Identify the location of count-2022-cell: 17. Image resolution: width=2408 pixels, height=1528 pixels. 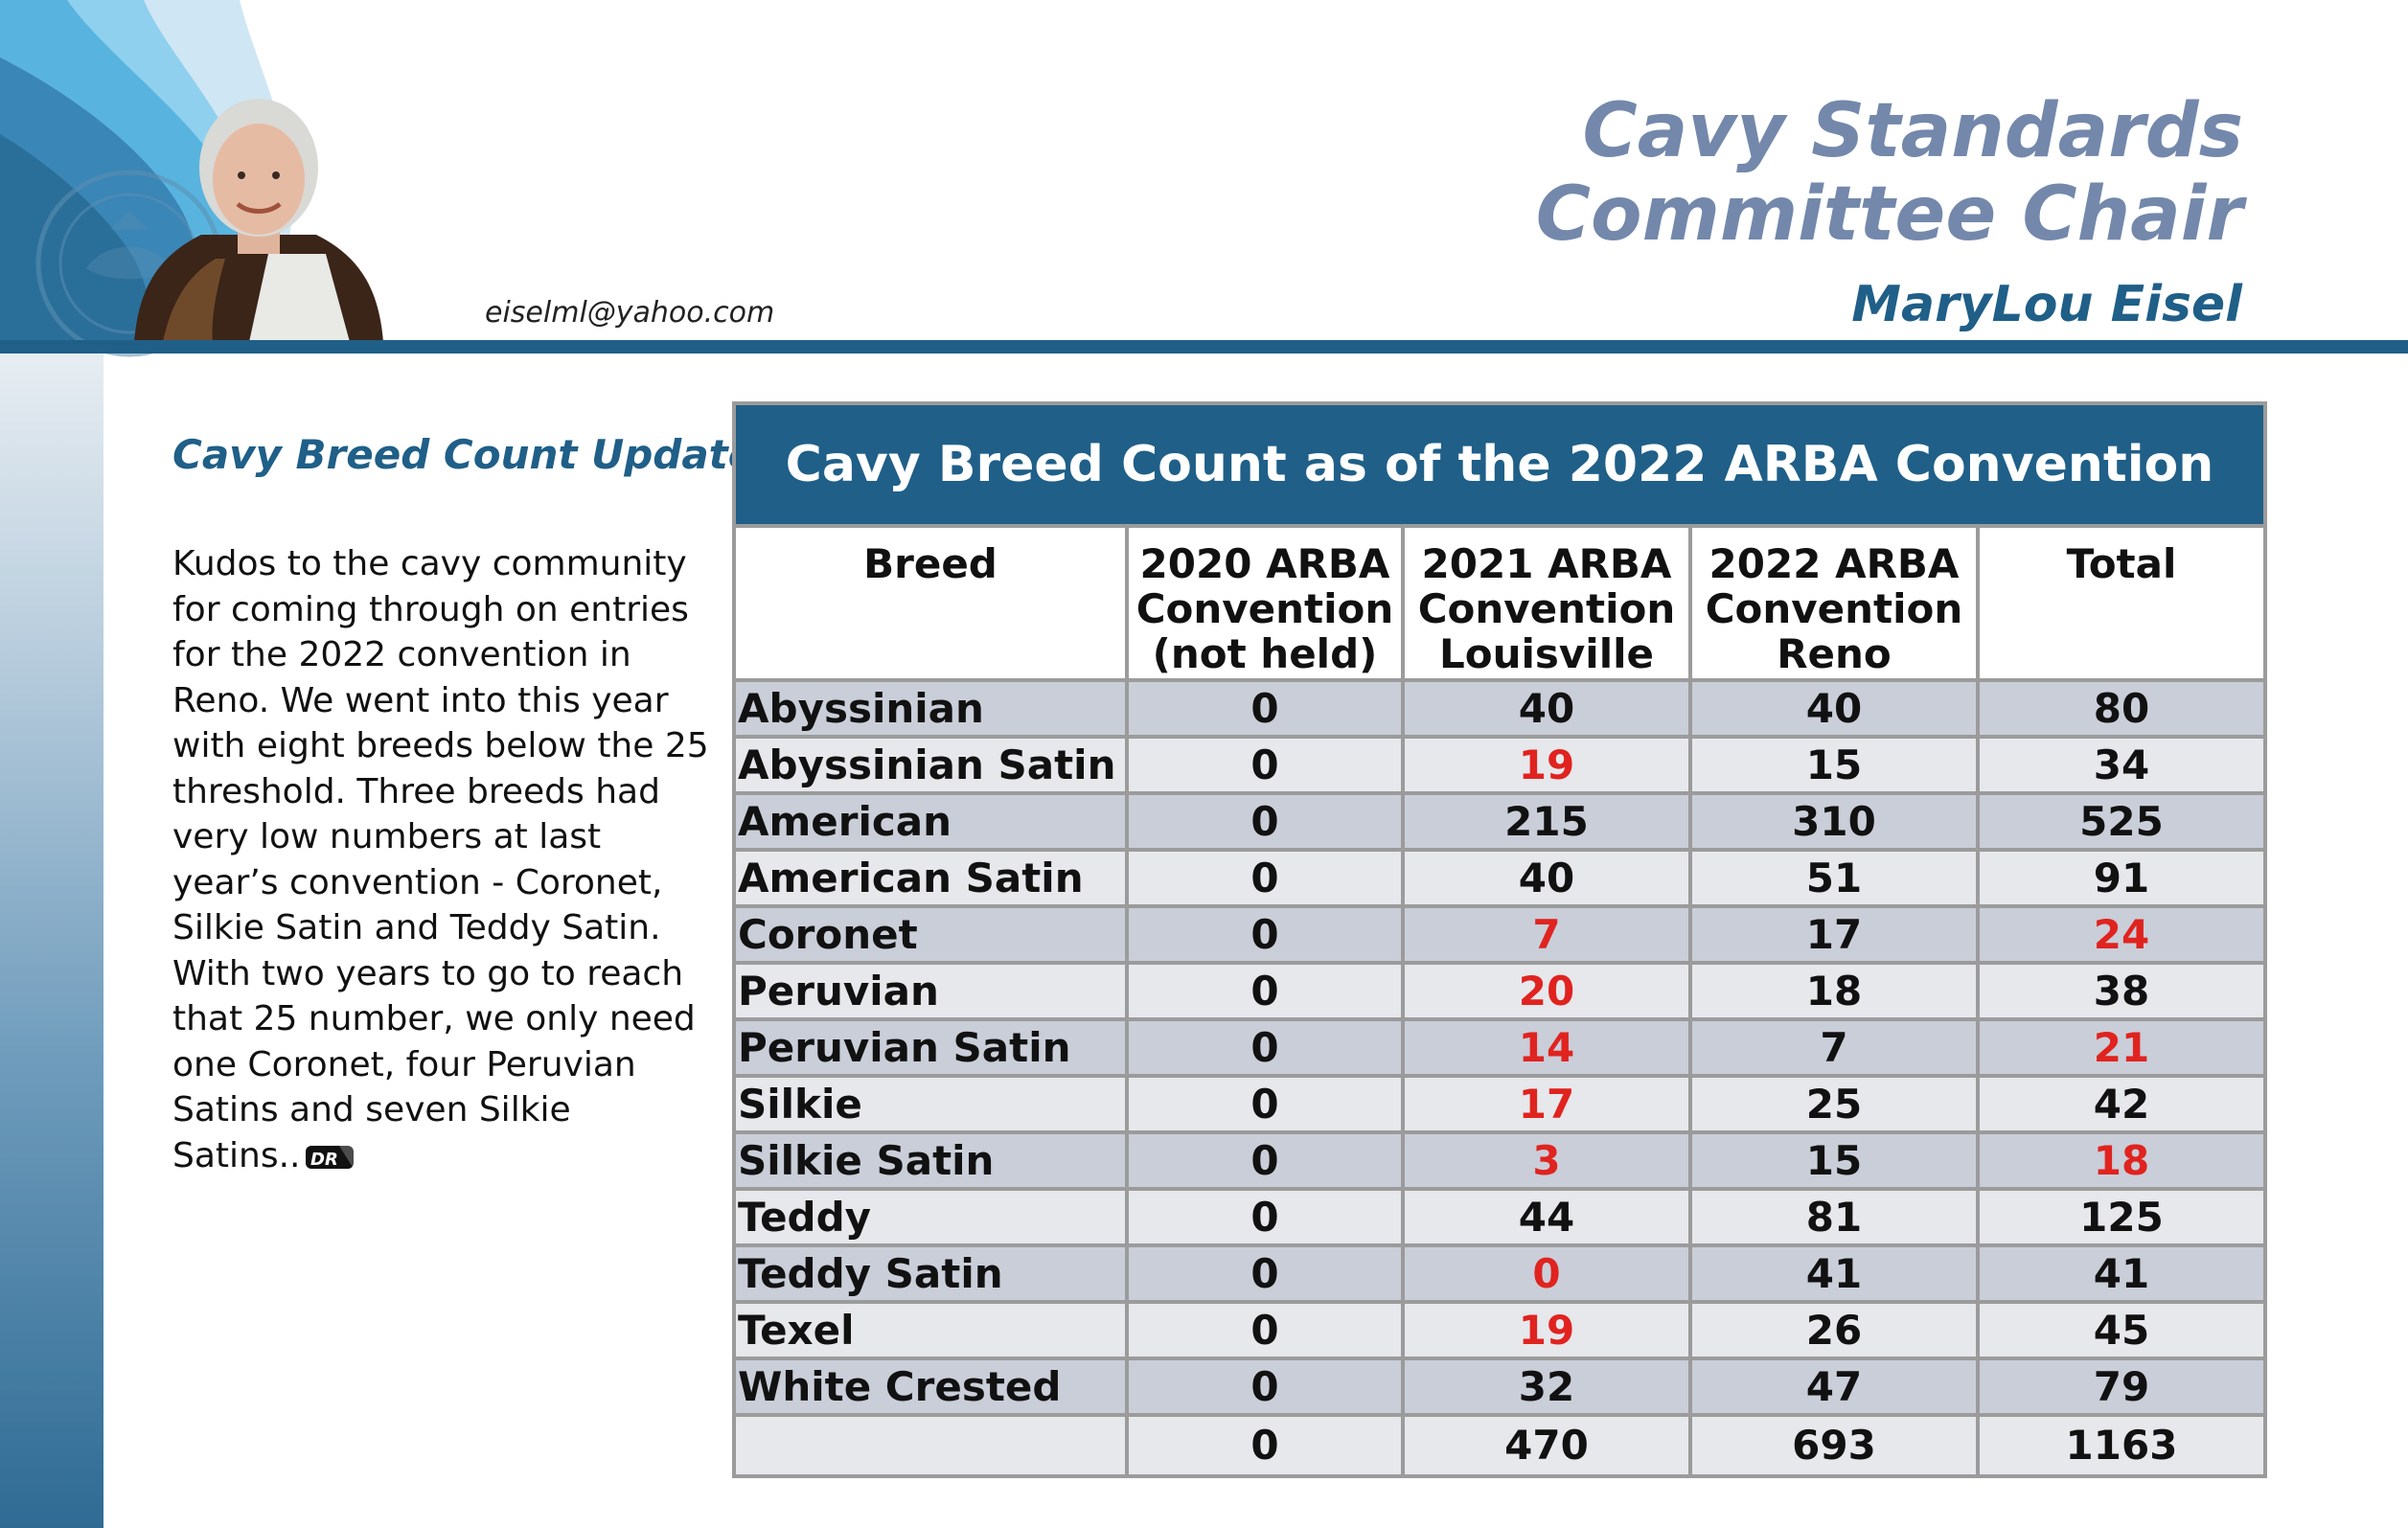
(1834, 935).